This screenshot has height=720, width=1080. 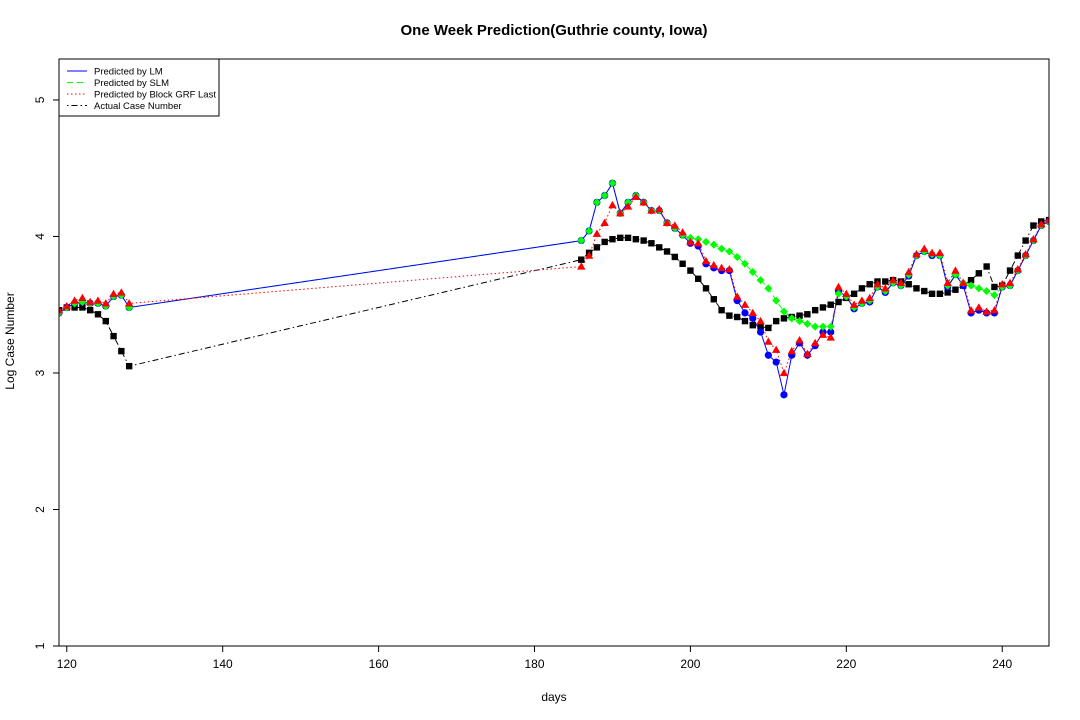 I want to click on y-tick-label-4: 4, so click(x=40, y=236).